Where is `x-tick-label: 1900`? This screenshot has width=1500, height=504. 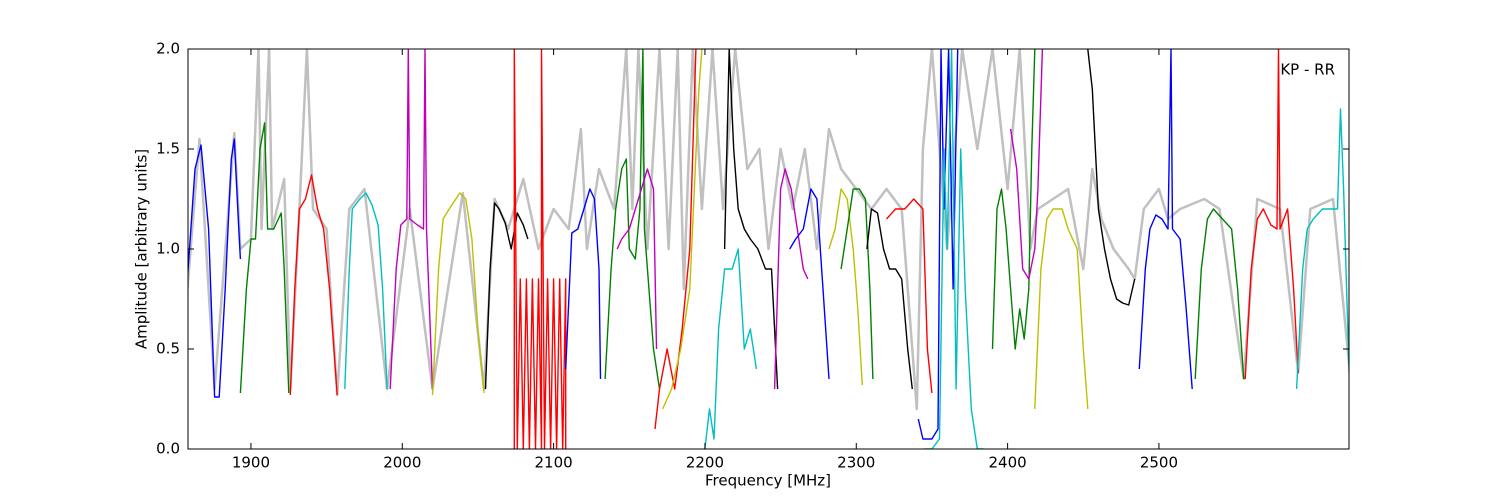 x-tick-label: 1900 is located at coordinates (251, 463).